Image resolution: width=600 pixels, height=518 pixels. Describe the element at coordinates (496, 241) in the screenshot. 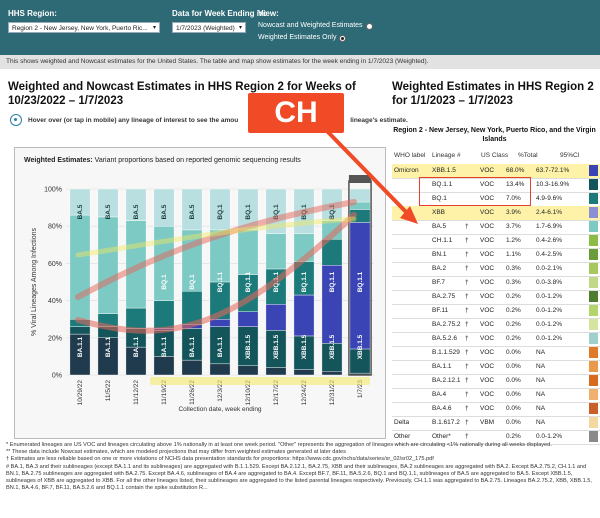

I see `table-row: CH.1.1 † VOC 1.2% 0.4-2.6%` at that location.